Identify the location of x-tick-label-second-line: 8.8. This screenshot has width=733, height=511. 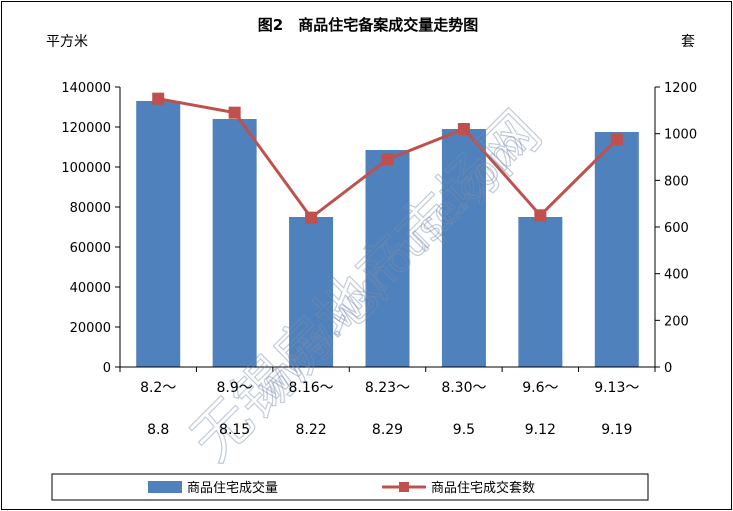
(158, 430).